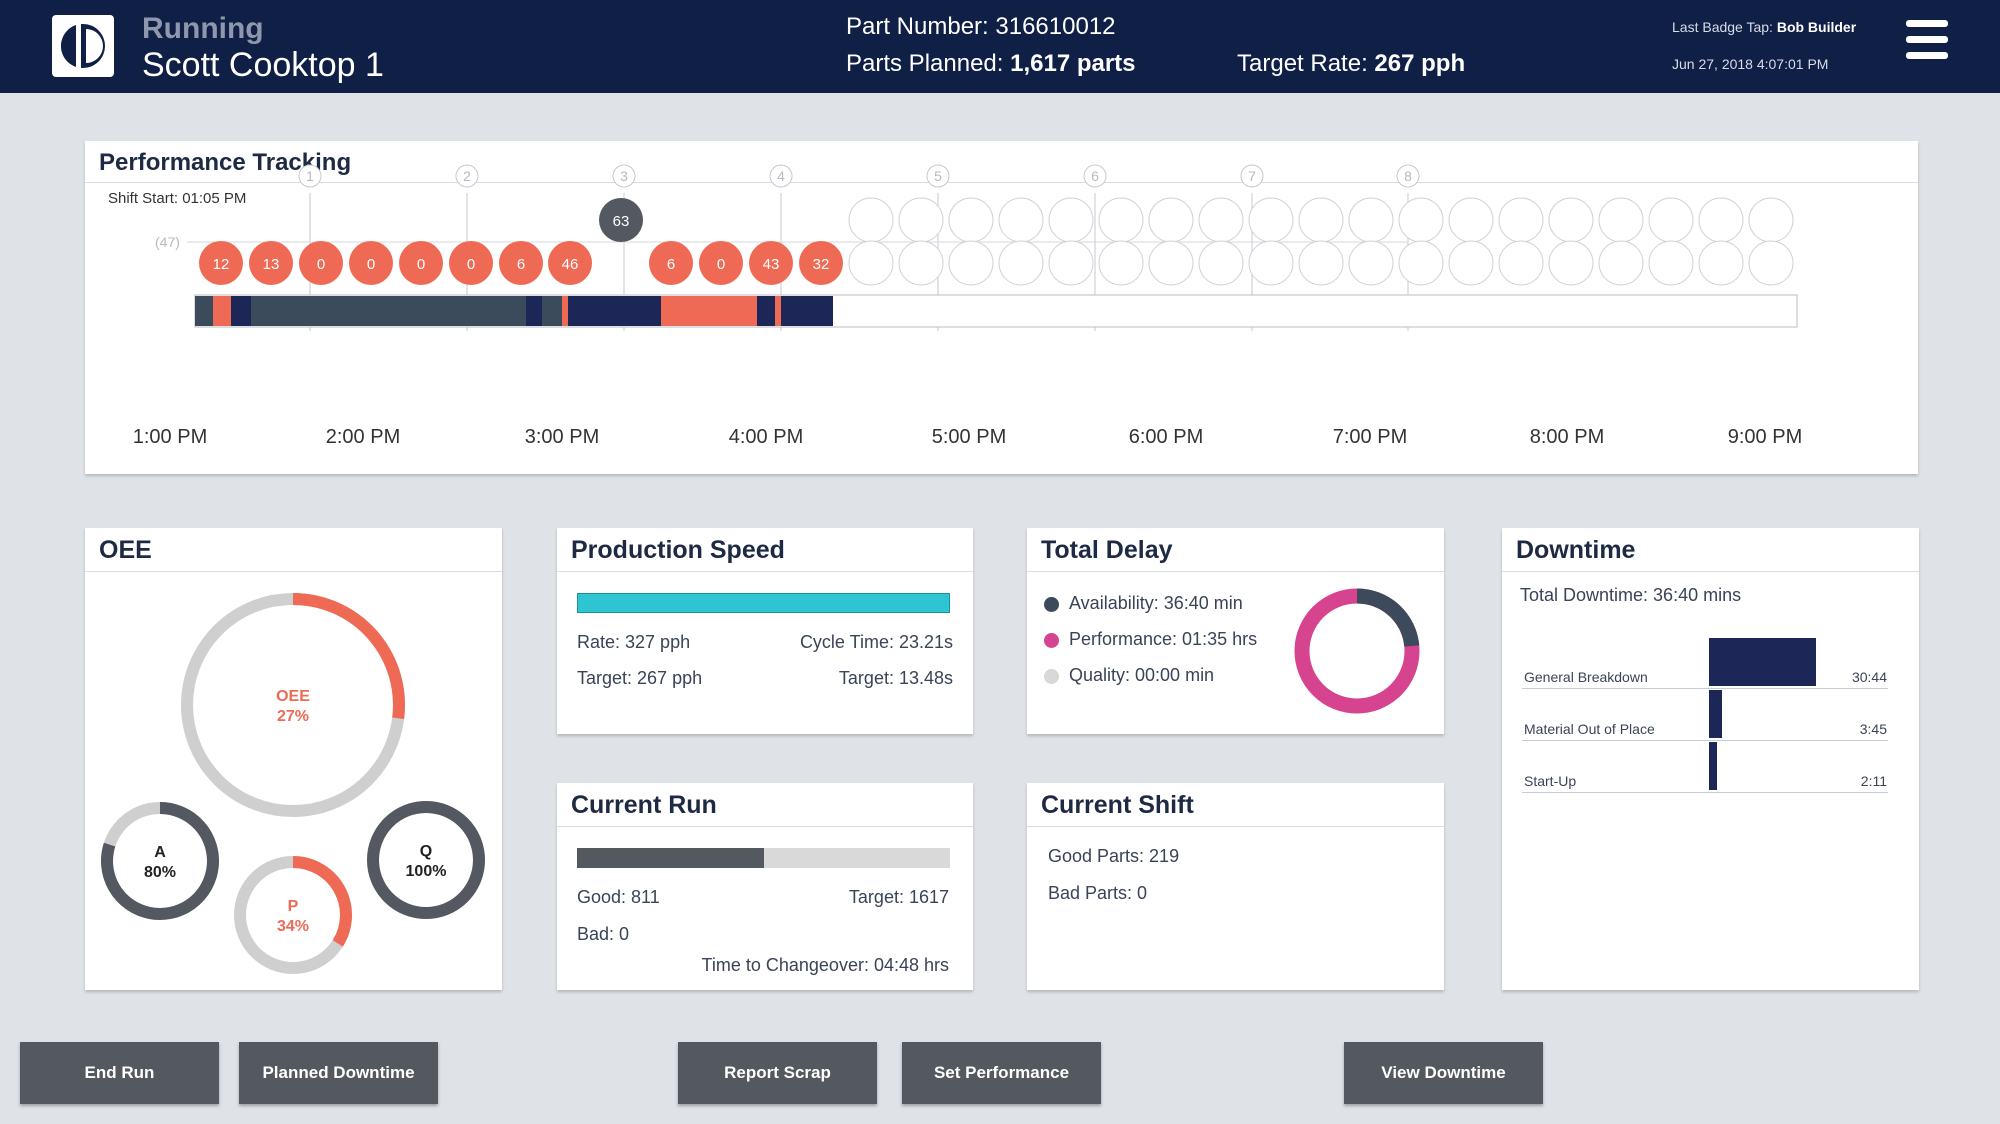 The image size is (2000, 1124). I want to click on delay-donut, so click(1357, 651).